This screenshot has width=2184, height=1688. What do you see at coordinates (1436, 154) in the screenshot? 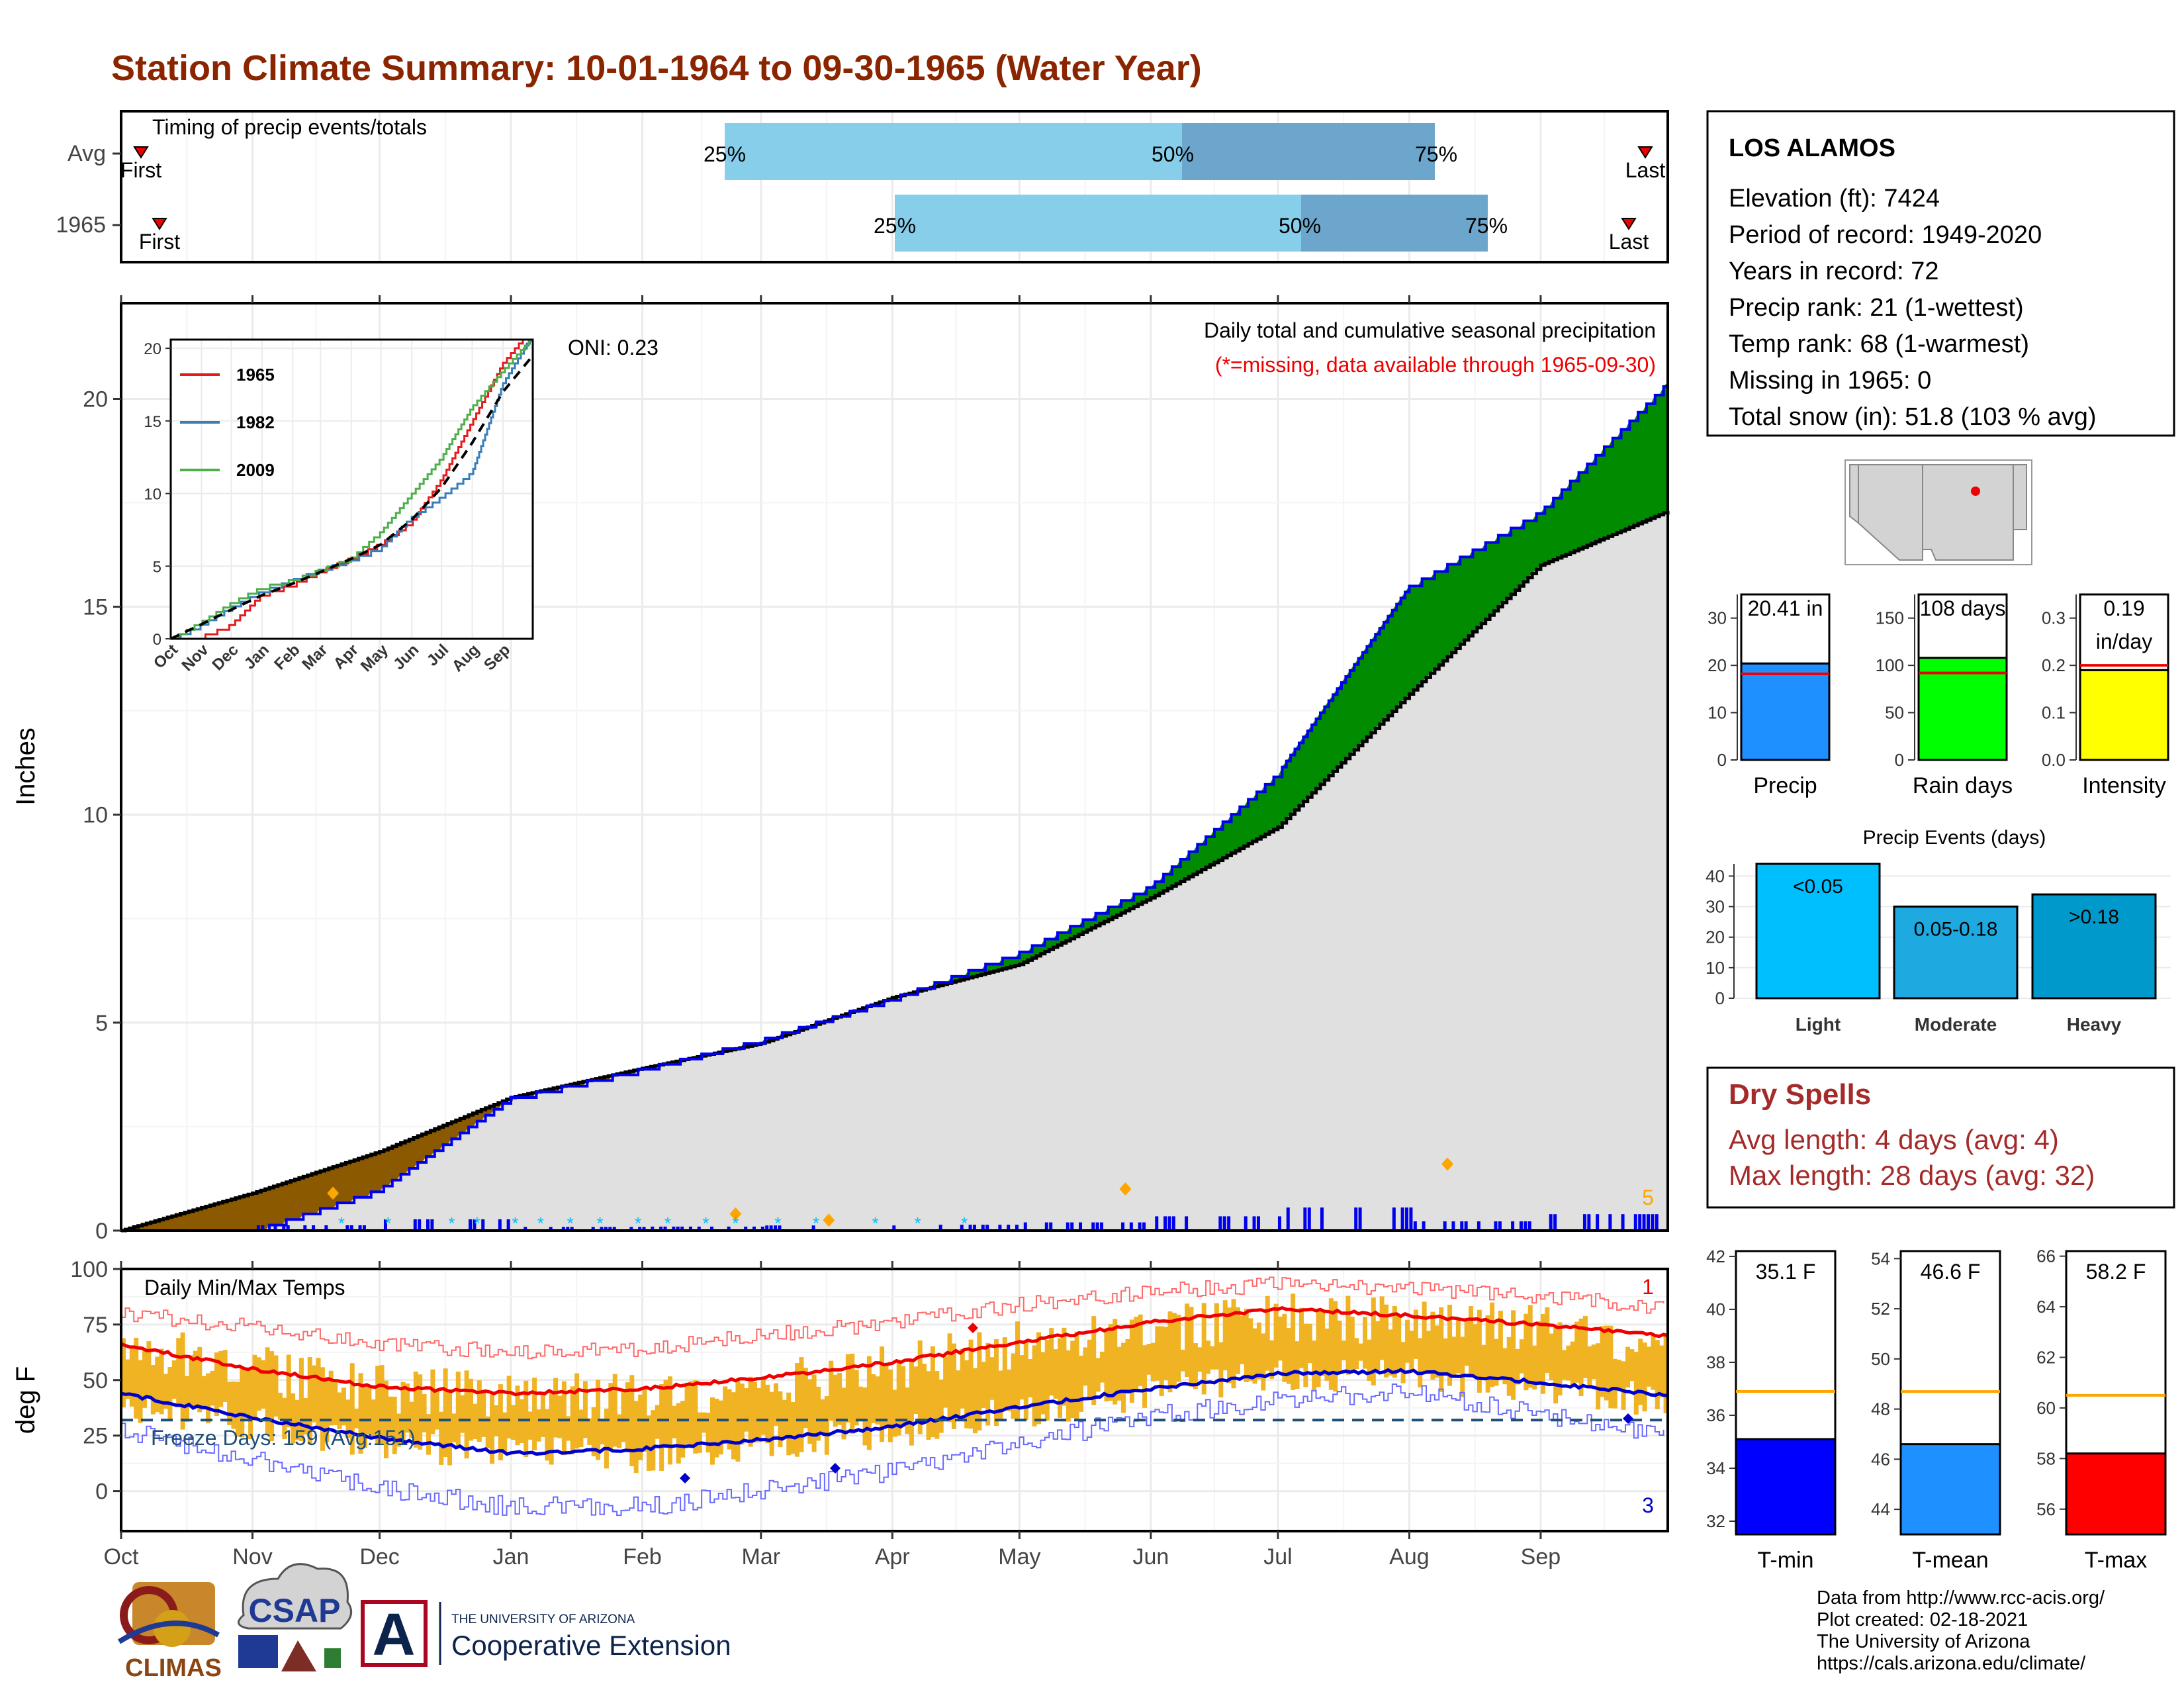
I see `timing-avg-p75: 75%` at bounding box center [1436, 154].